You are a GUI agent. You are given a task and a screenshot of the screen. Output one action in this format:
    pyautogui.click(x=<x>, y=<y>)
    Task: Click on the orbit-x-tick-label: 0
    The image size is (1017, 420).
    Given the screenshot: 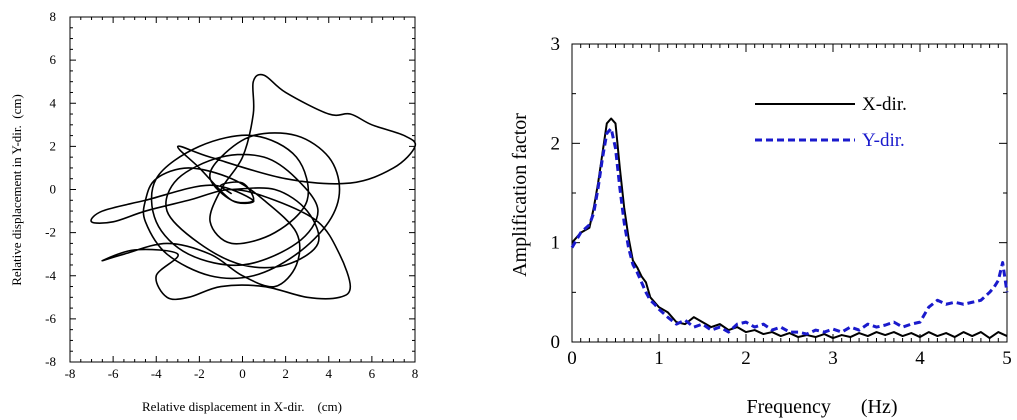 What is the action you would take?
    pyautogui.click(x=242, y=373)
    